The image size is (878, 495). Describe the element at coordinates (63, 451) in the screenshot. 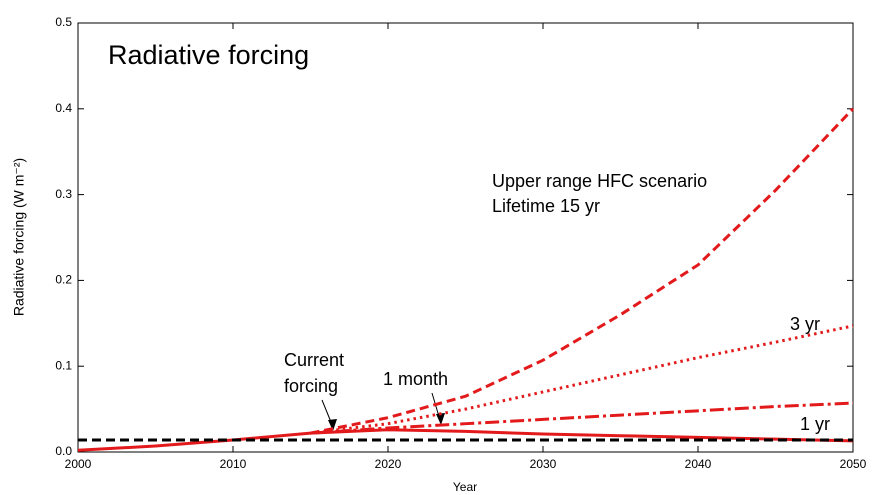

I see `y-tick-label: 0.0` at that location.